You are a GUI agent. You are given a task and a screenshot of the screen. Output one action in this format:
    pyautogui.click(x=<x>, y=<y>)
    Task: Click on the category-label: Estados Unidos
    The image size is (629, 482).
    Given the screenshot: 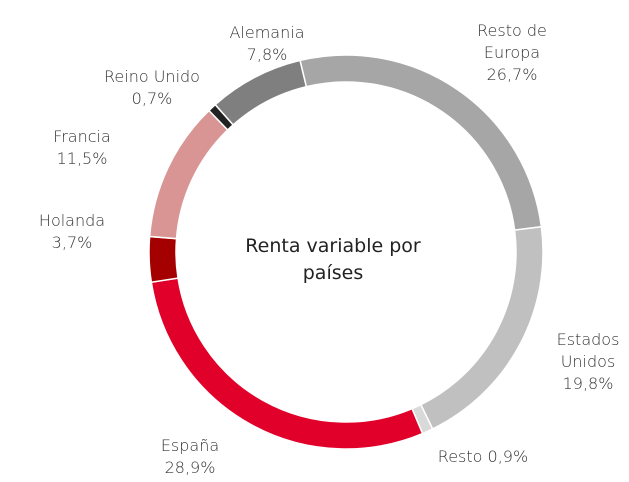 What is the action you would take?
    pyautogui.click(x=588, y=350)
    